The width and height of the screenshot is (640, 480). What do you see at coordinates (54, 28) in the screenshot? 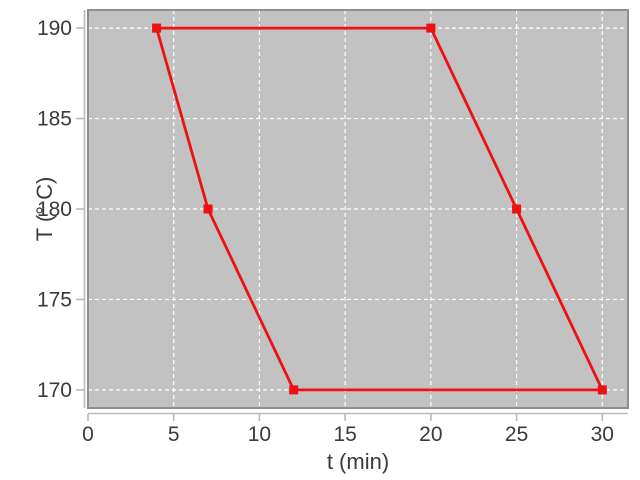
I see `y-tick-label: 190` at bounding box center [54, 28].